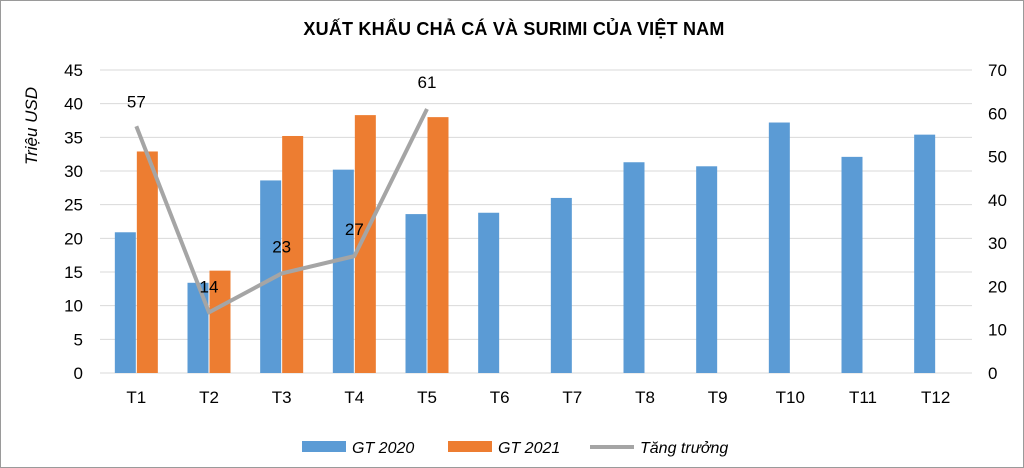  What do you see at coordinates (529, 448) in the screenshot?
I see `legend-label: GT 2021` at bounding box center [529, 448].